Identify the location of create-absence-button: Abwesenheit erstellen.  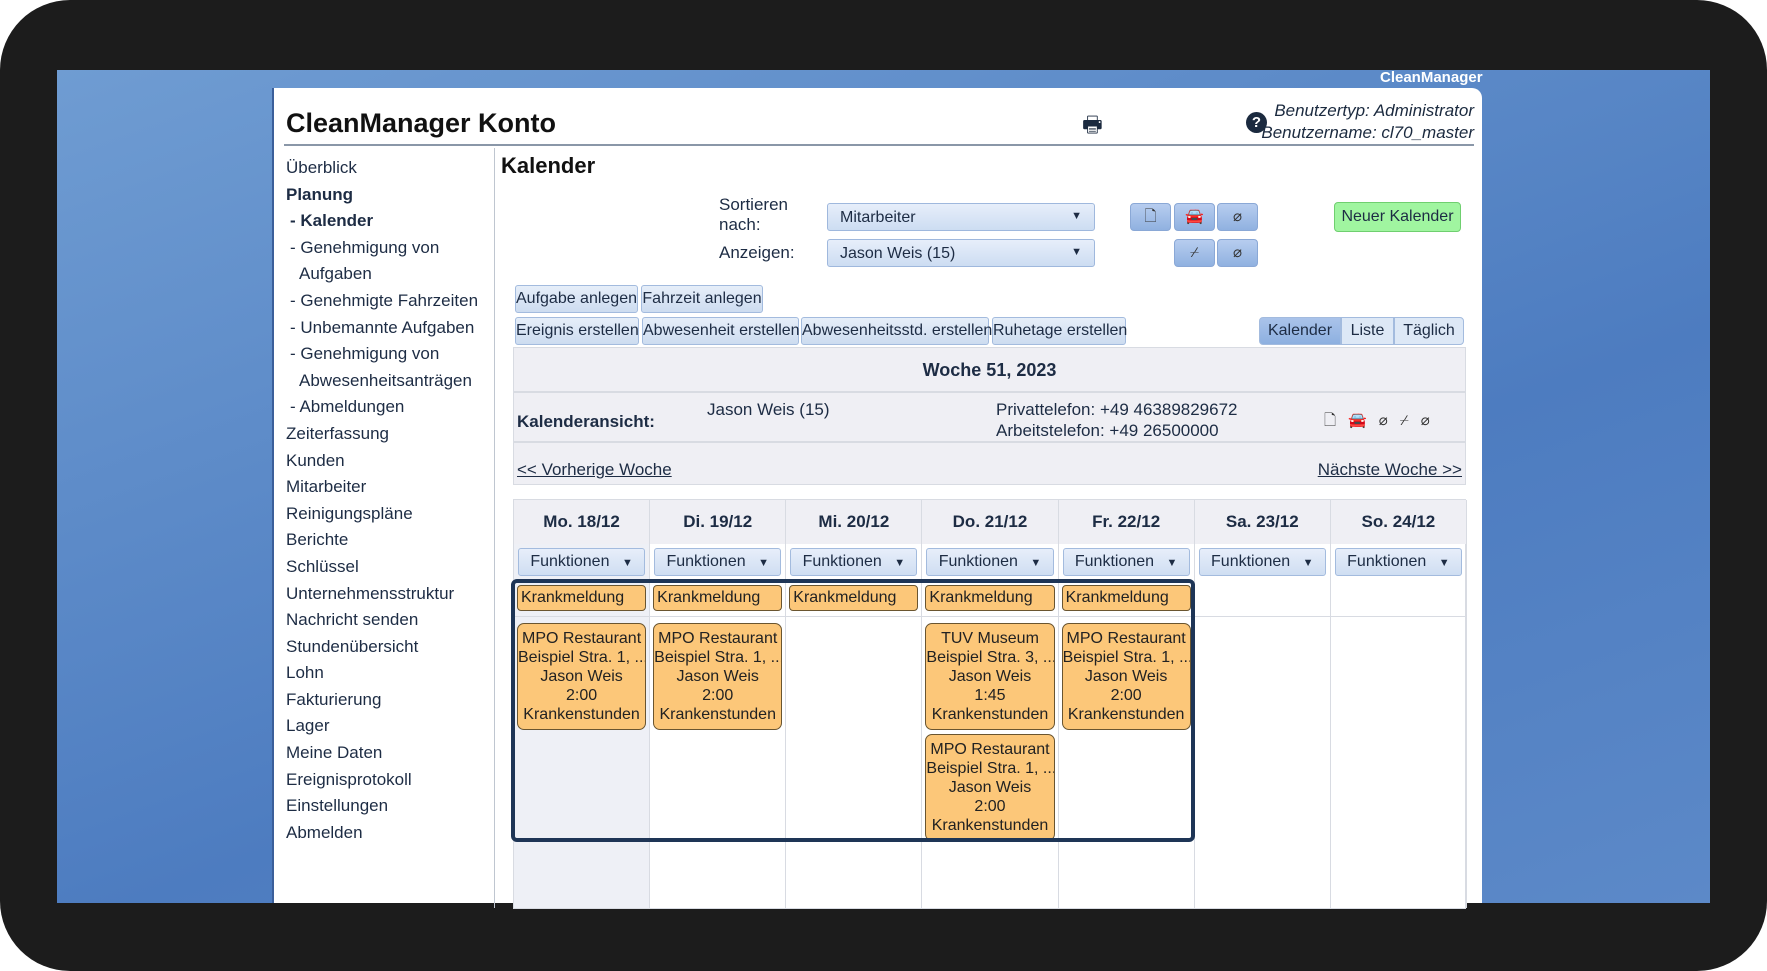
(721, 331).